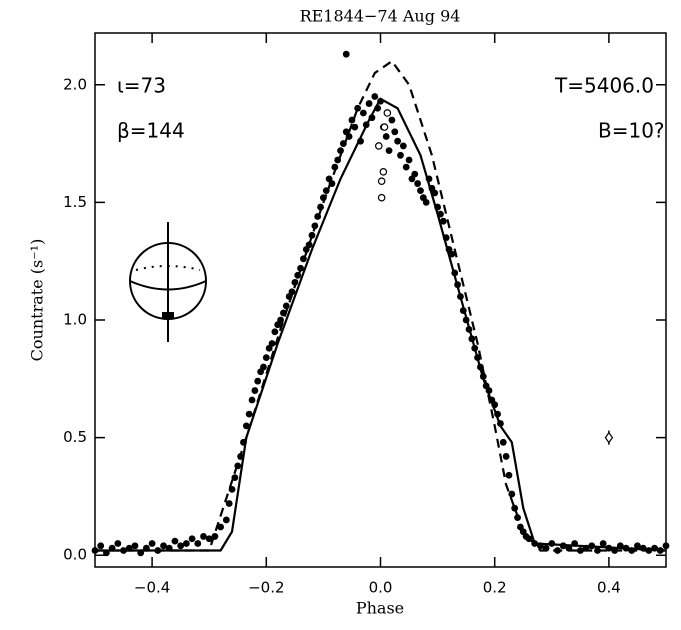 The image size is (681, 630). I want to click on y-tick-label: 1.0, so click(75, 319).